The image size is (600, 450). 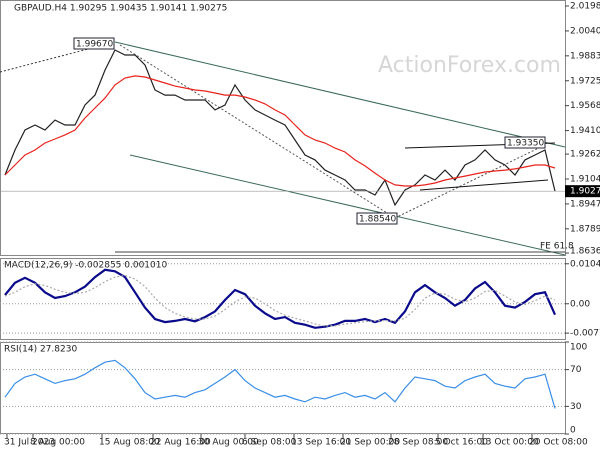 I want to click on y-tick-label: 1.98830, so click(x=585, y=56).